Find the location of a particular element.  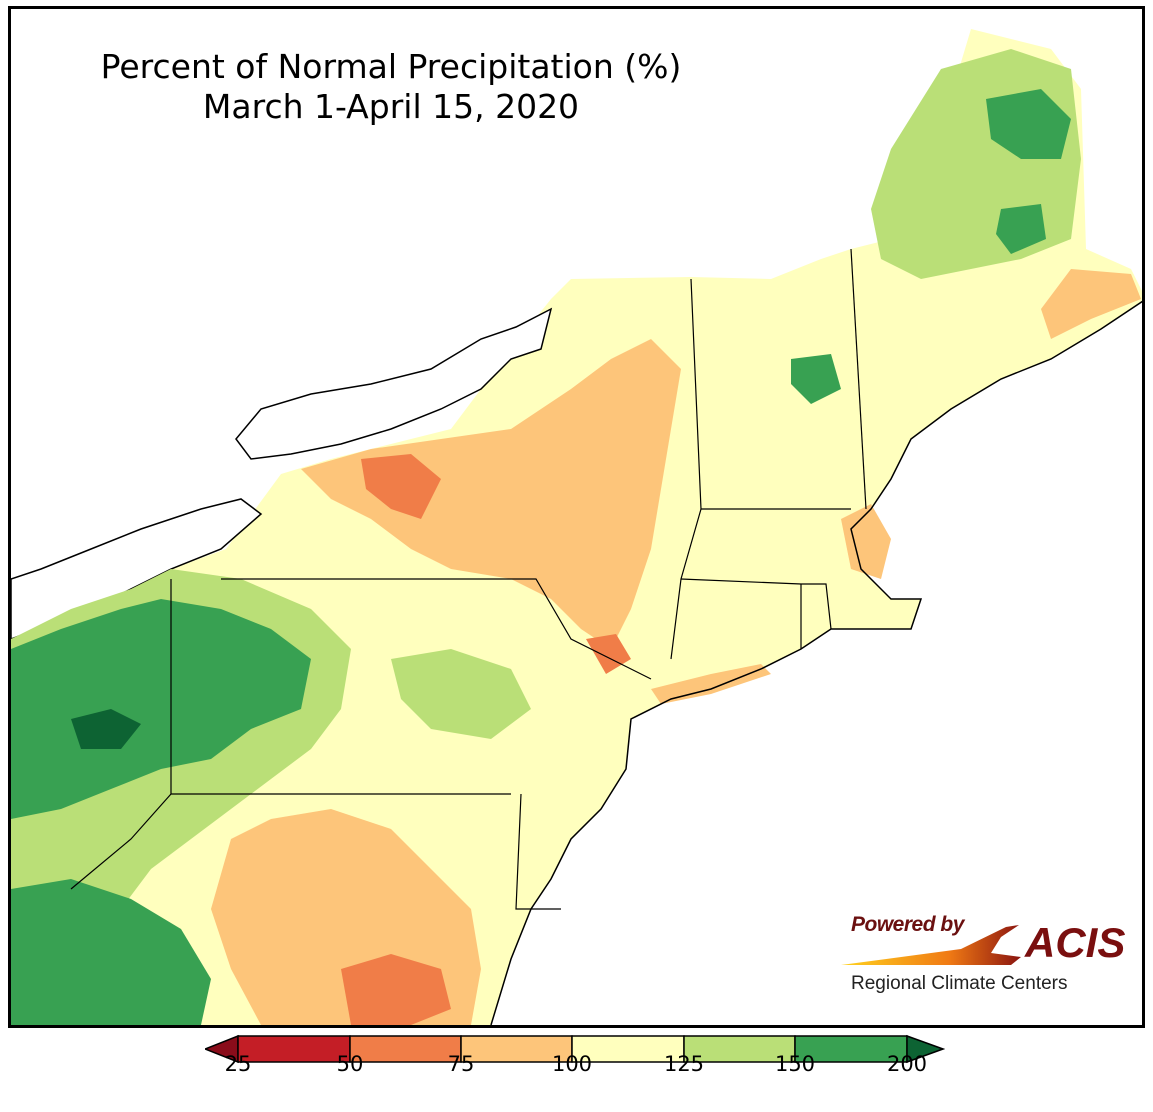

acis-logo: Powered by ACIS Regional Climate Centers is located at coordinates (986, 959).